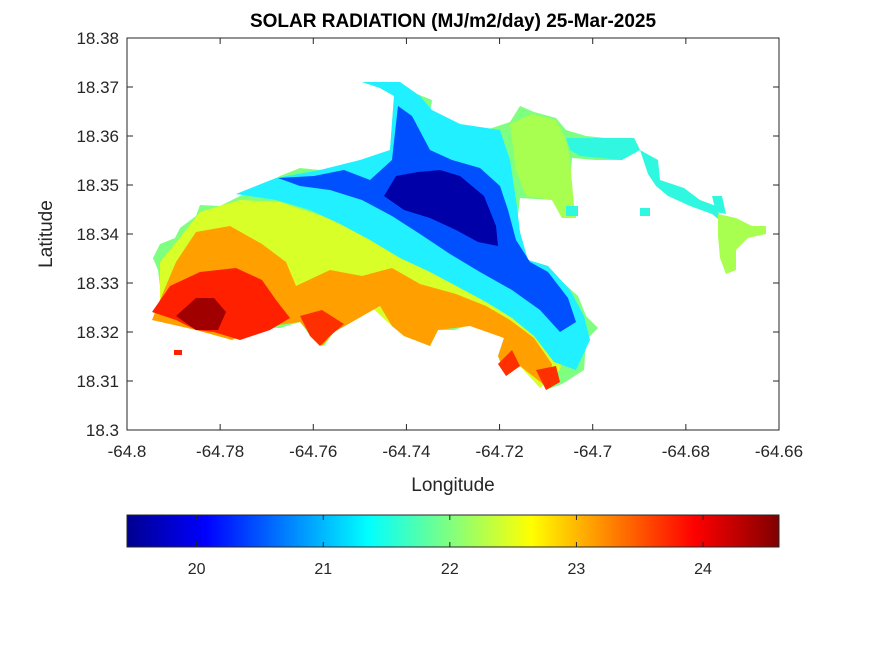  Describe the element at coordinates (742, 244) in the screenshot. I see `east-islet` at that location.